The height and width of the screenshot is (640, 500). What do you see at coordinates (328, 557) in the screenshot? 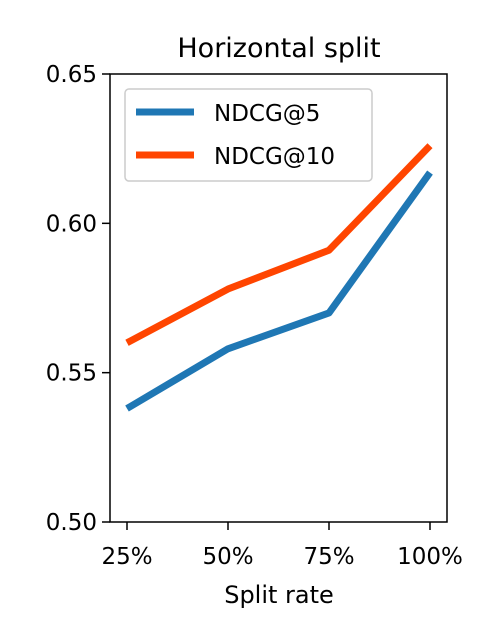
I see `x-tick-label: 75%` at bounding box center [328, 557].